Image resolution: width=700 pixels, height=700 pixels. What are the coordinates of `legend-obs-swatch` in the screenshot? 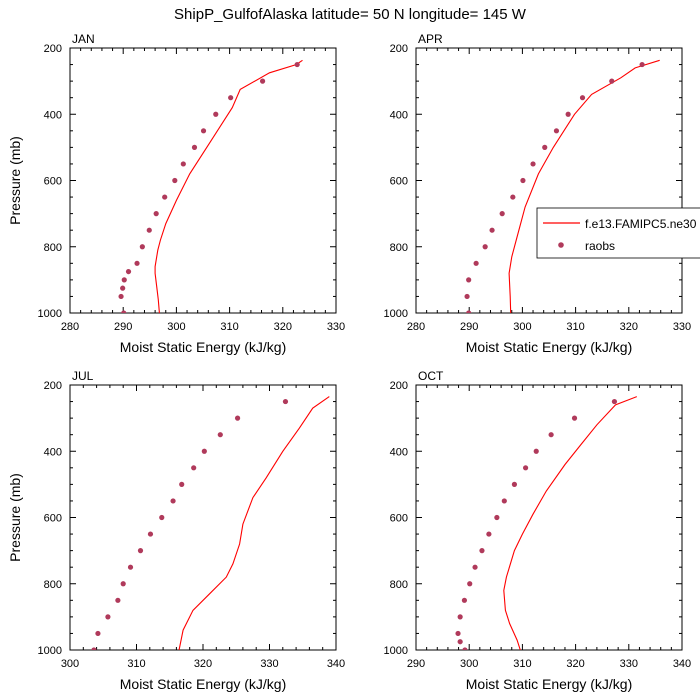 It's located at (561, 245).